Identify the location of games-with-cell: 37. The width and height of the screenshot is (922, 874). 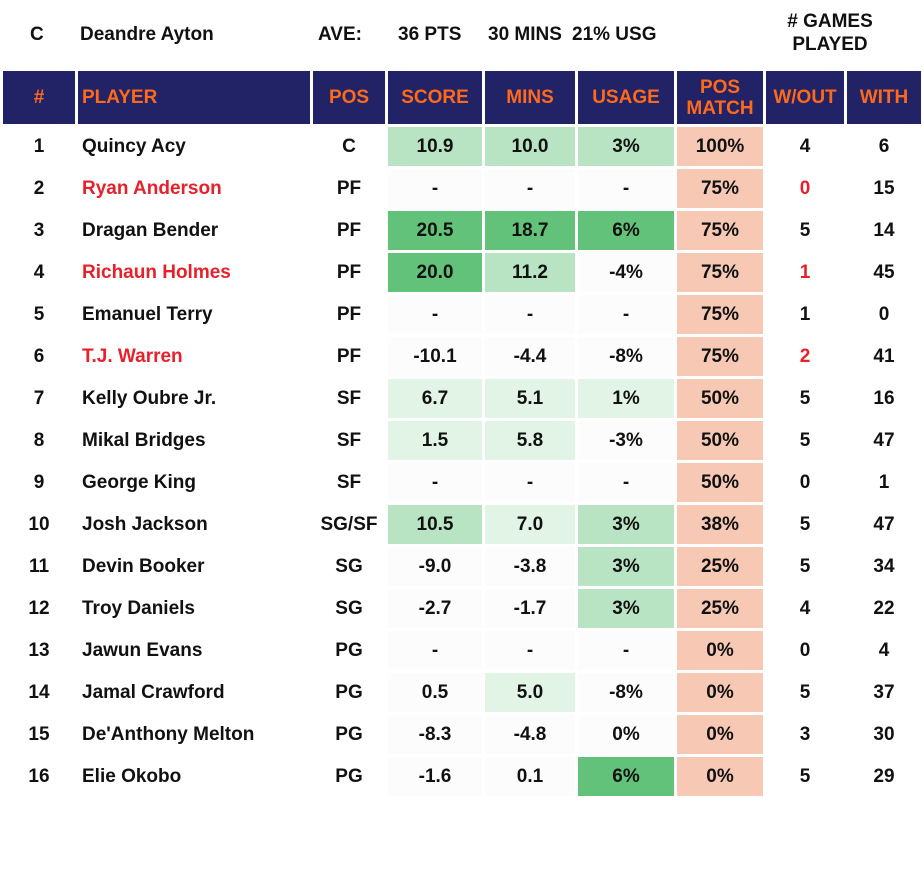
(884, 692).